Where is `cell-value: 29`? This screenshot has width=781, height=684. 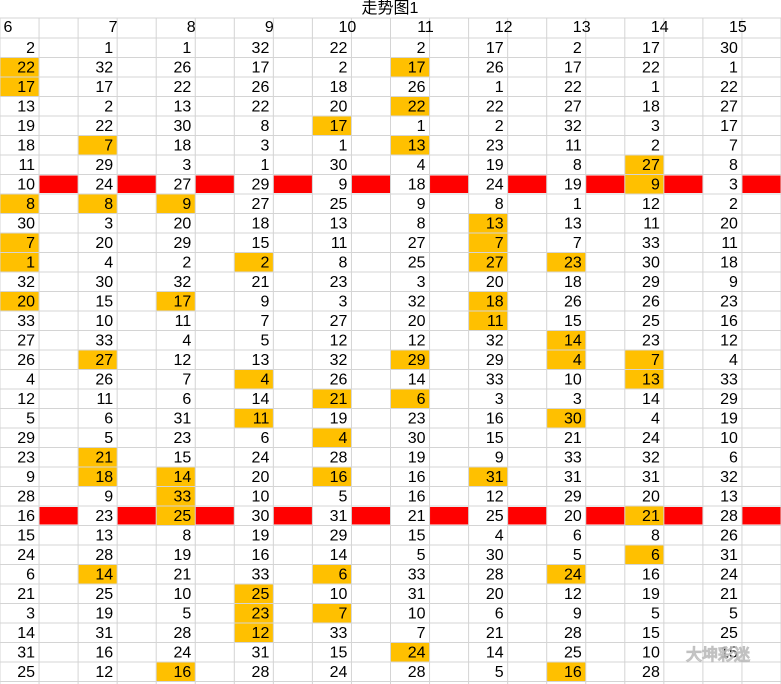
cell-value: 29 is located at coordinates (339, 535).